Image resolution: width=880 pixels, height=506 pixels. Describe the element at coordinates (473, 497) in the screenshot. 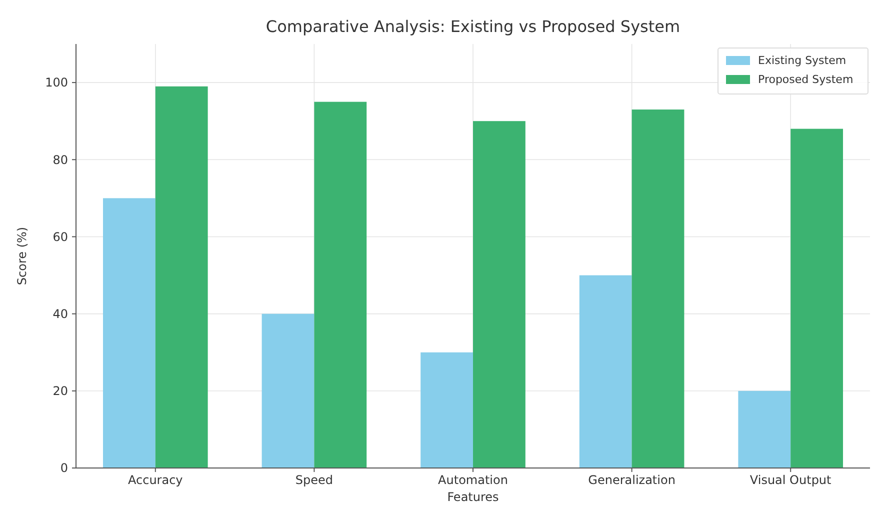

I see `x-axis-title: Features` at that location.